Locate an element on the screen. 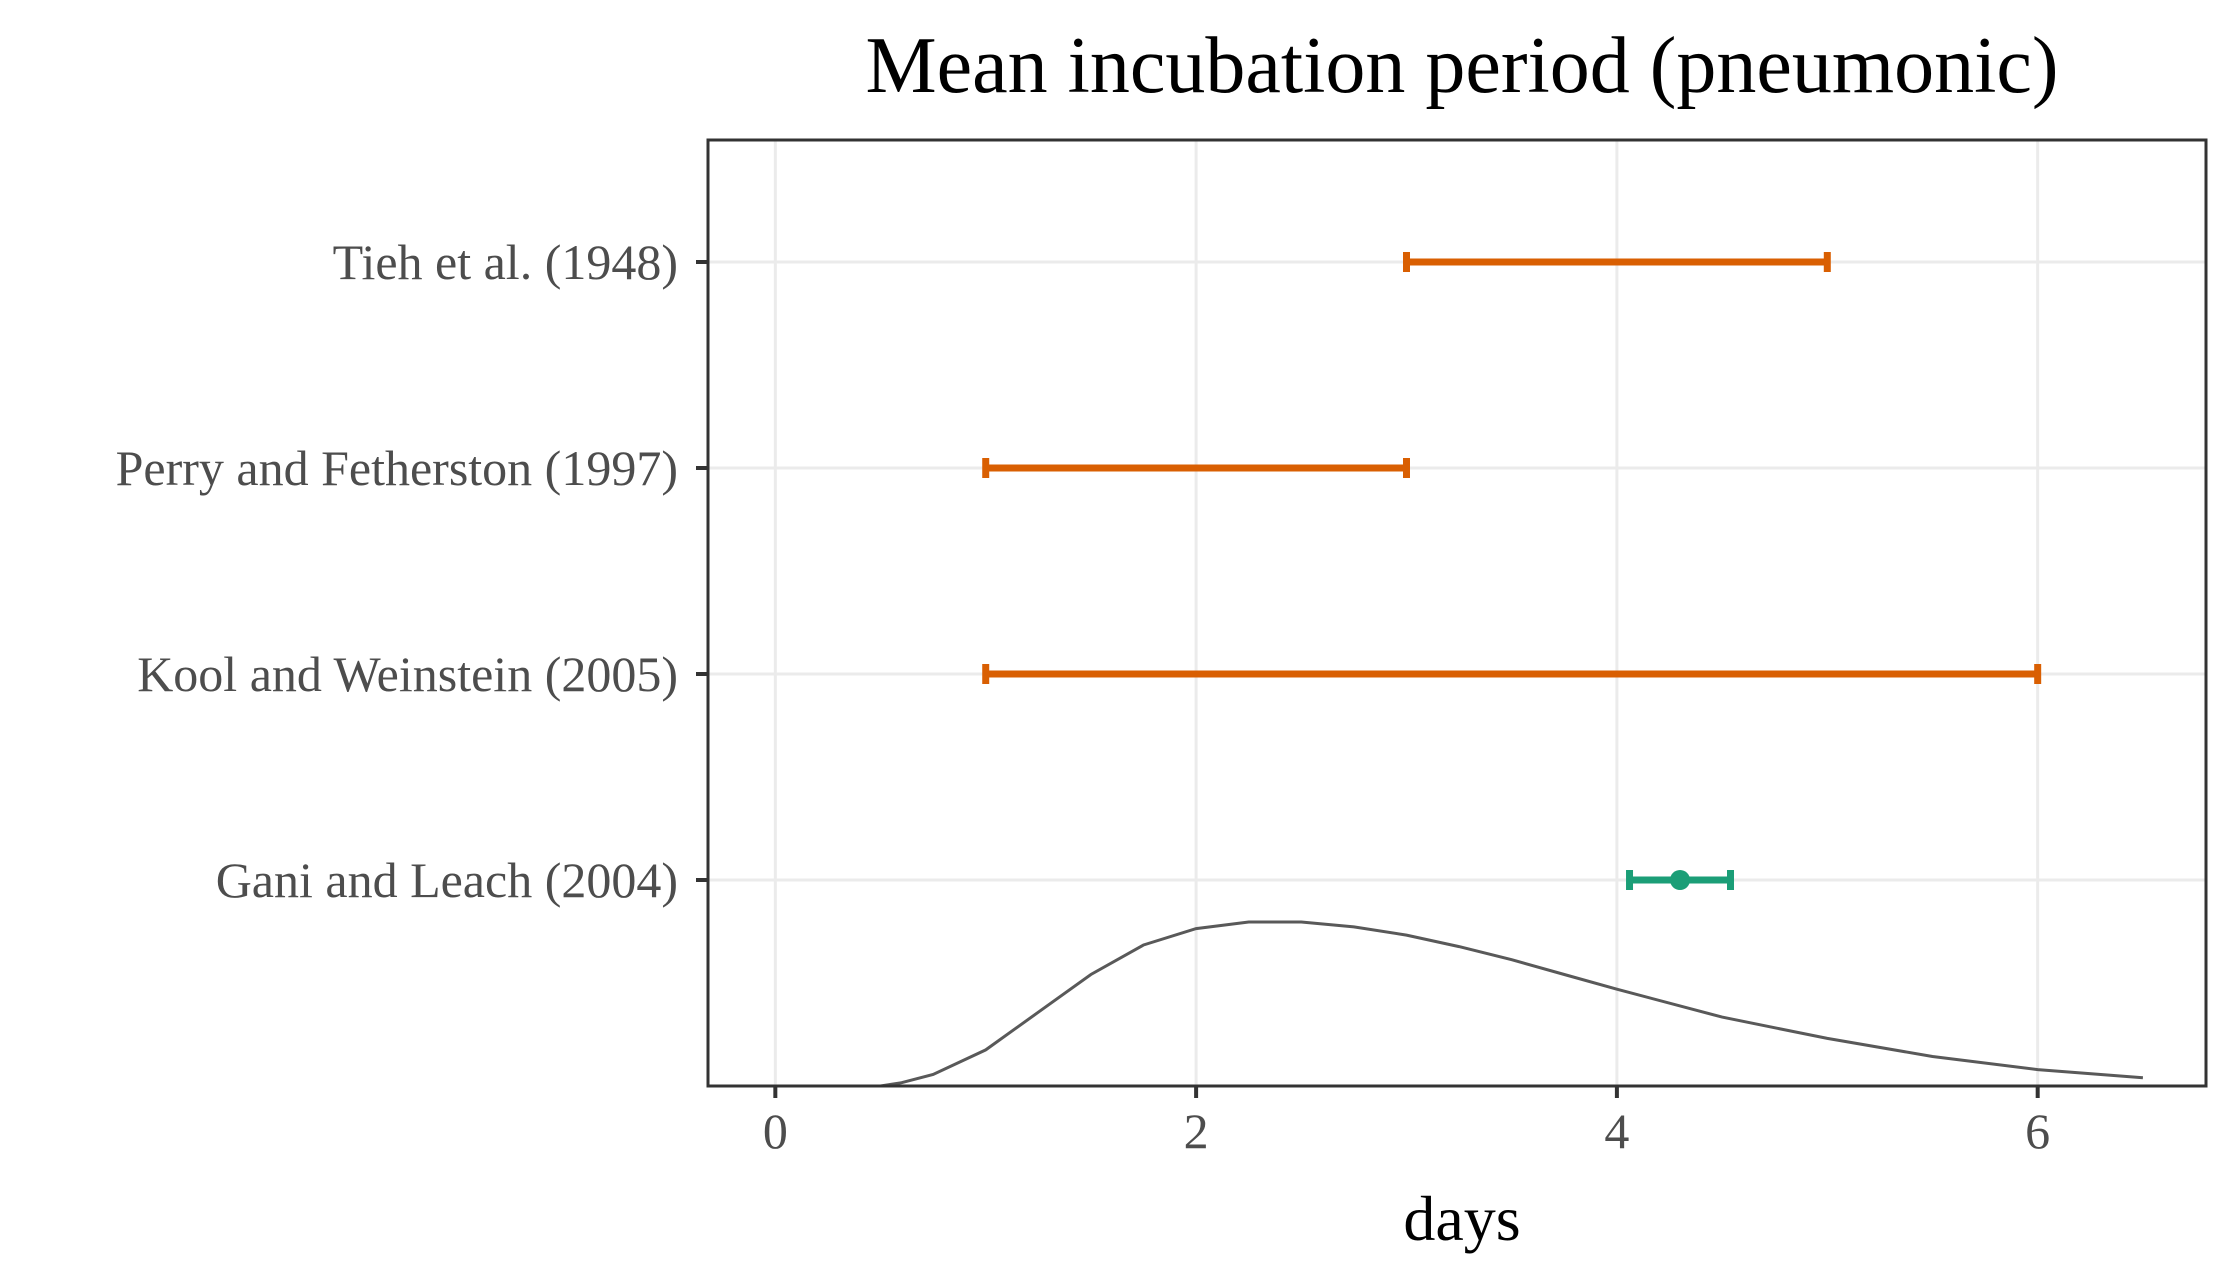  x-tick-label: 2 is located at coordinates (1196, 1131).